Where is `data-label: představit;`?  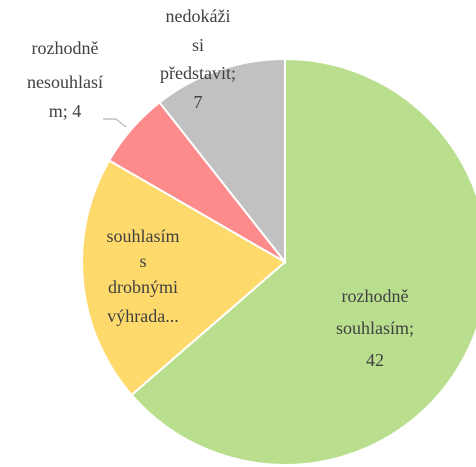
data-label: představit; is located at coordinates (198, 73).